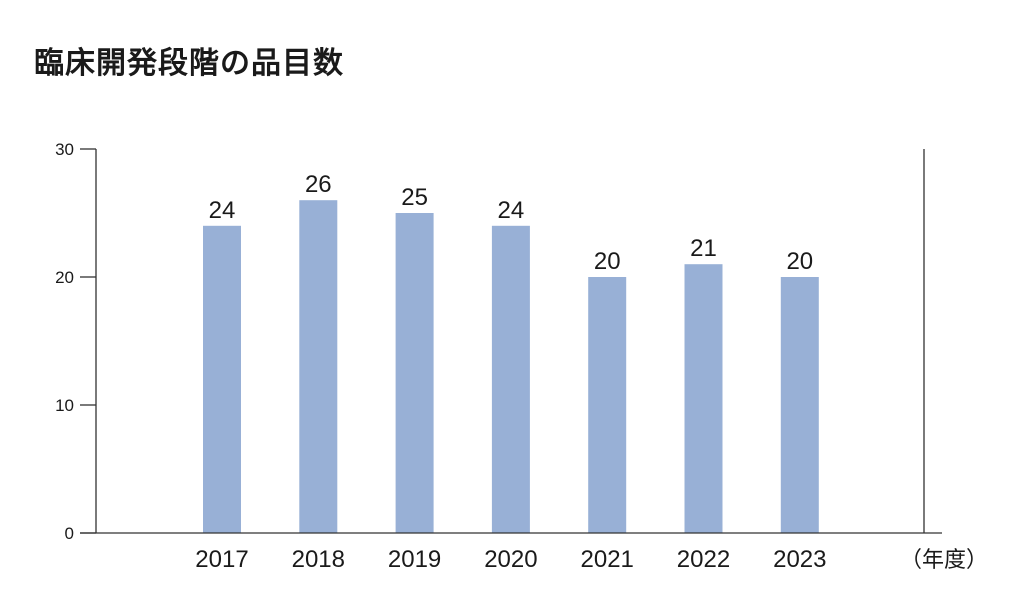 Image resolution: width=1022 pixels, height=608 pixels. Describe the element at coordinates (69, 533) in the screenshot. I see `y-tick-label: 0` at that location.